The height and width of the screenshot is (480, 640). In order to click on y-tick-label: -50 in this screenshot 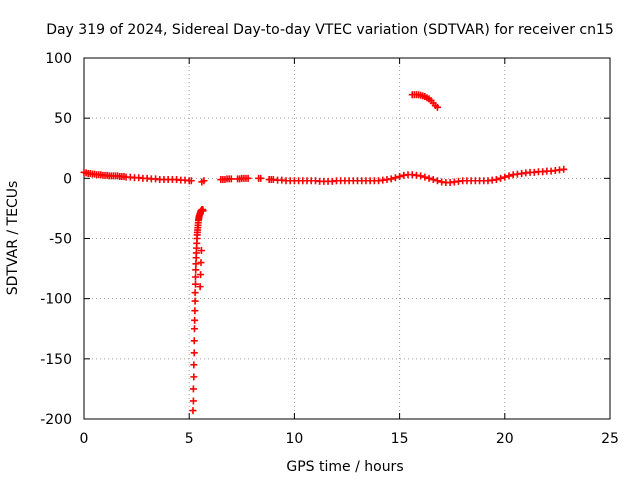, I will do `click(60, 240)`.